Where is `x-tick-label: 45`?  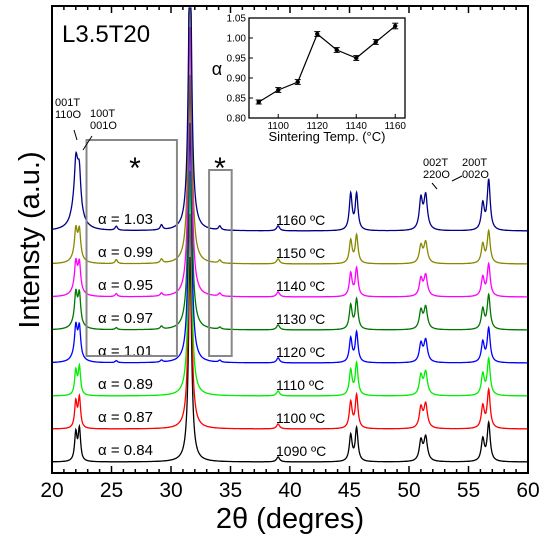
x-tick-label: 45 is located at coordinates (349, 490).